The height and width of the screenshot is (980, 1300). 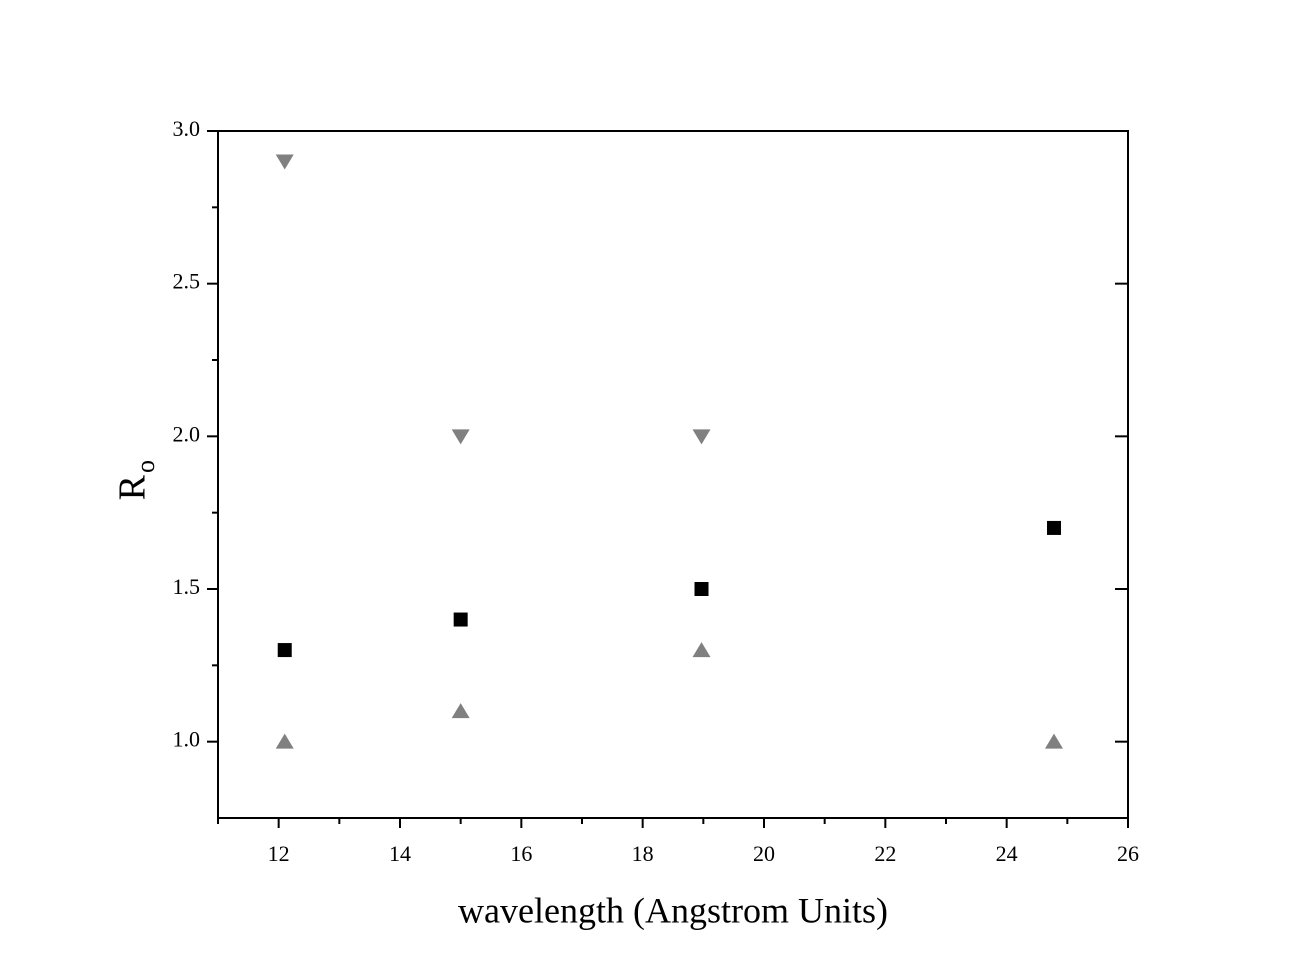 I want to click on x-axis-label: wavelength (Angstrom Units), so click(x=673, y=910).